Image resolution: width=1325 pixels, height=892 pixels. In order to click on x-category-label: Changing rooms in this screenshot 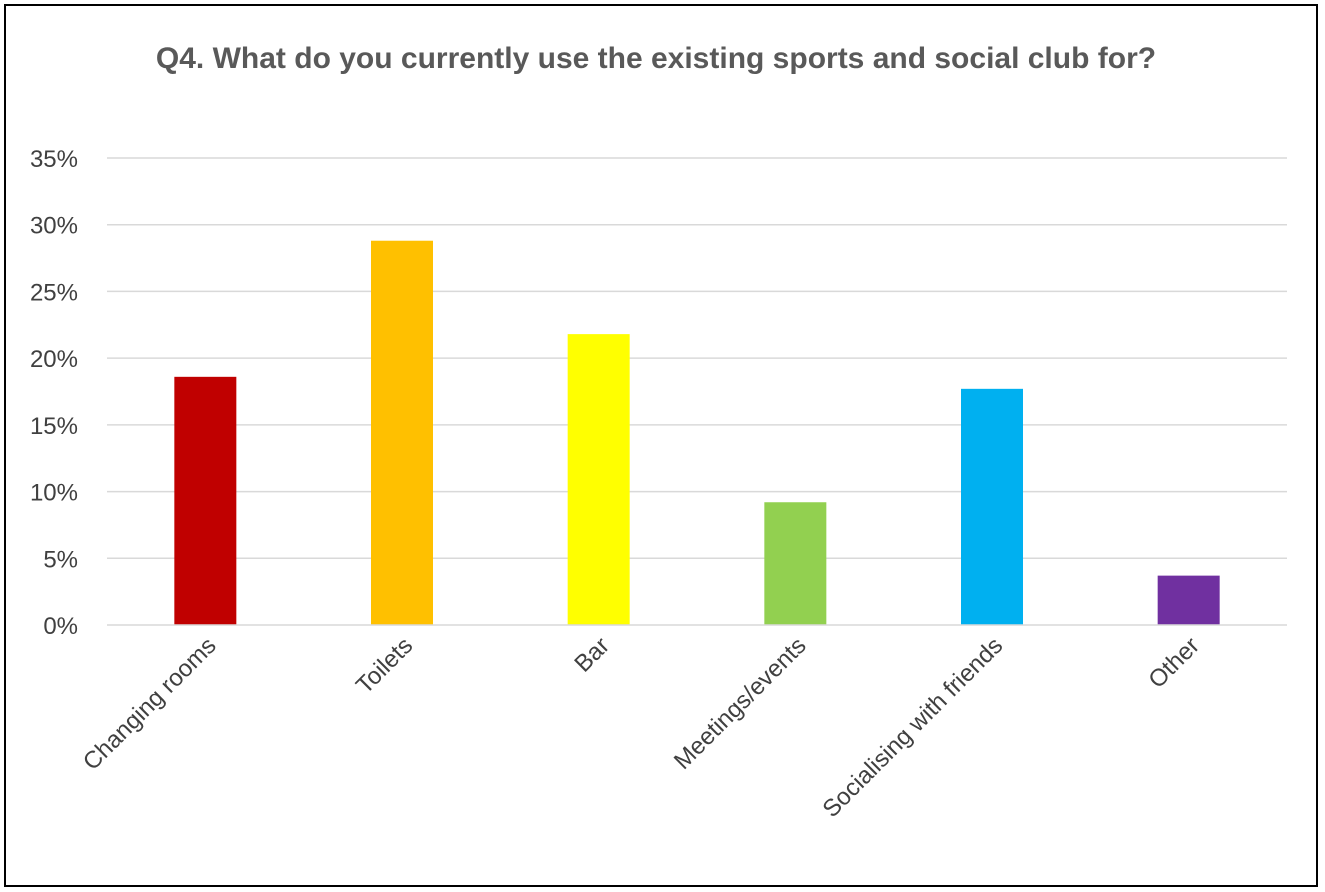, I will do `click(150, 704)`.